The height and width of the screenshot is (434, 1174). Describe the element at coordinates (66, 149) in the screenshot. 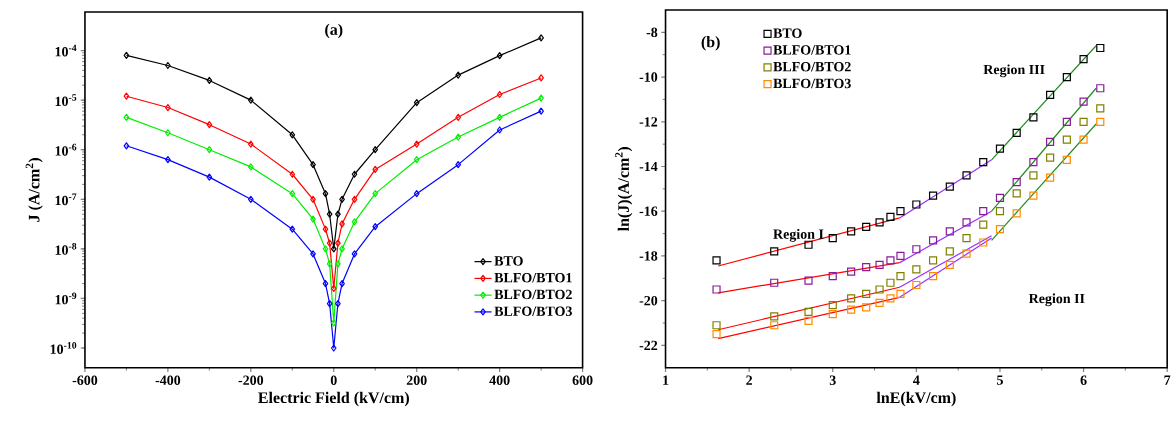

I see `y-tick-label: 10$^{-6}$` at that location.